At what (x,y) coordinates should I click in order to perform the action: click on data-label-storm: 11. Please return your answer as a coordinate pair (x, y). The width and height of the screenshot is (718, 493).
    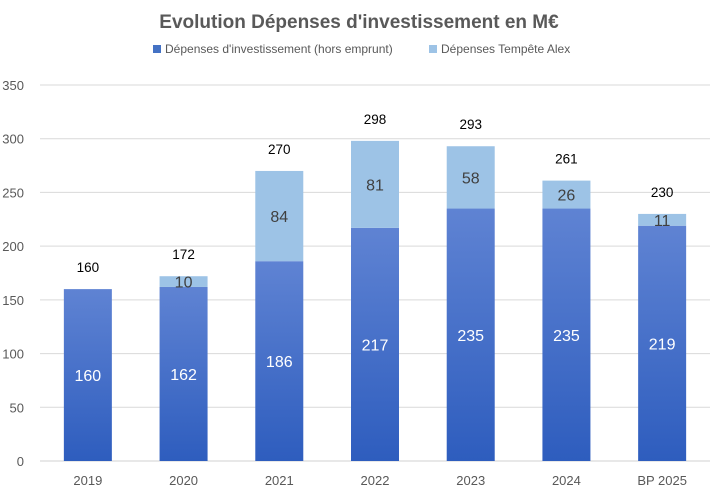
    Looking at the image, I should click on (662, 221).